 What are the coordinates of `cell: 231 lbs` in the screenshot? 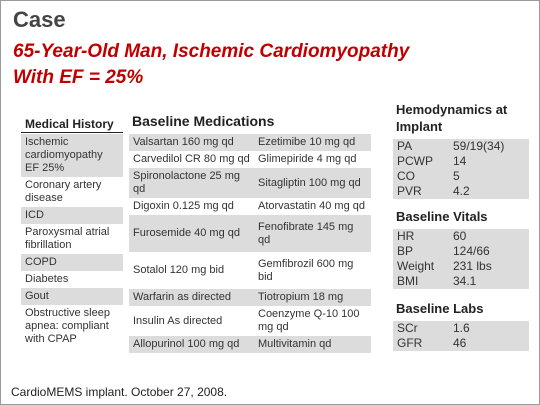 It's located at (489, 266).